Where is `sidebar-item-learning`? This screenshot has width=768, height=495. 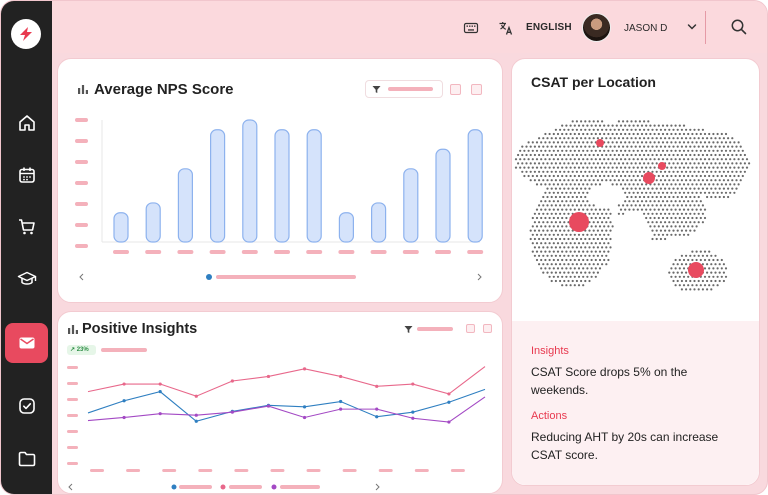 sidebar-item-learning is located at coordinates (26, 279).